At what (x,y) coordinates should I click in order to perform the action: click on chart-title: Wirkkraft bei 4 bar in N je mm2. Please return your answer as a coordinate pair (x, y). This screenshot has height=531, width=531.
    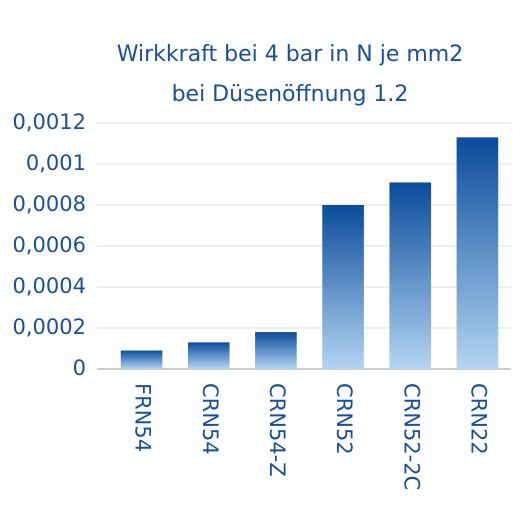
    Looking at the image, I should click on (290, 54).